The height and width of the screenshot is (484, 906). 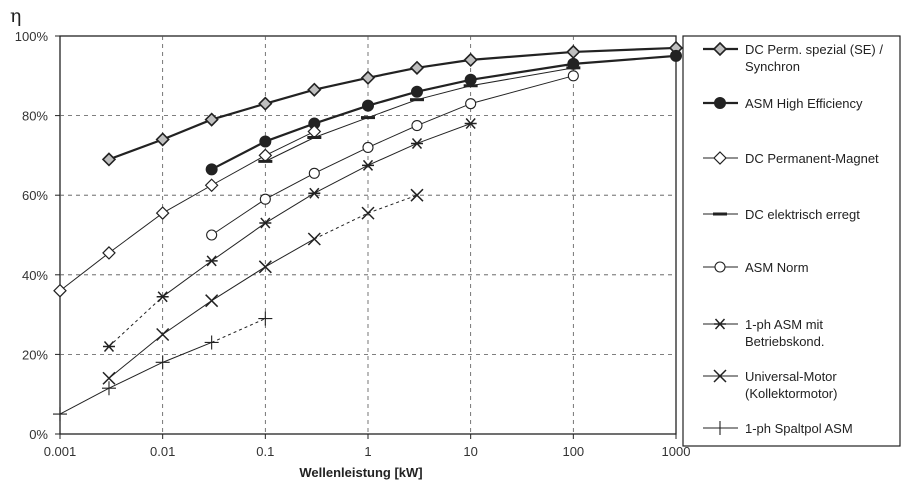 I want to click on x-axis-label: Wellenleistung [kW], so click(x=360, y=472).